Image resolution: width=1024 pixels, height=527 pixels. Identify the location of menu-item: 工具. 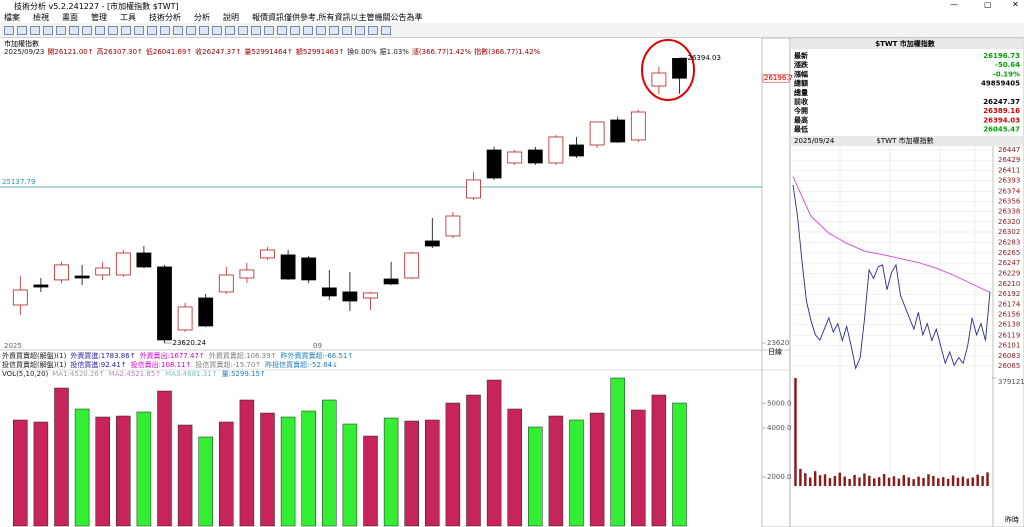
(128, 17).